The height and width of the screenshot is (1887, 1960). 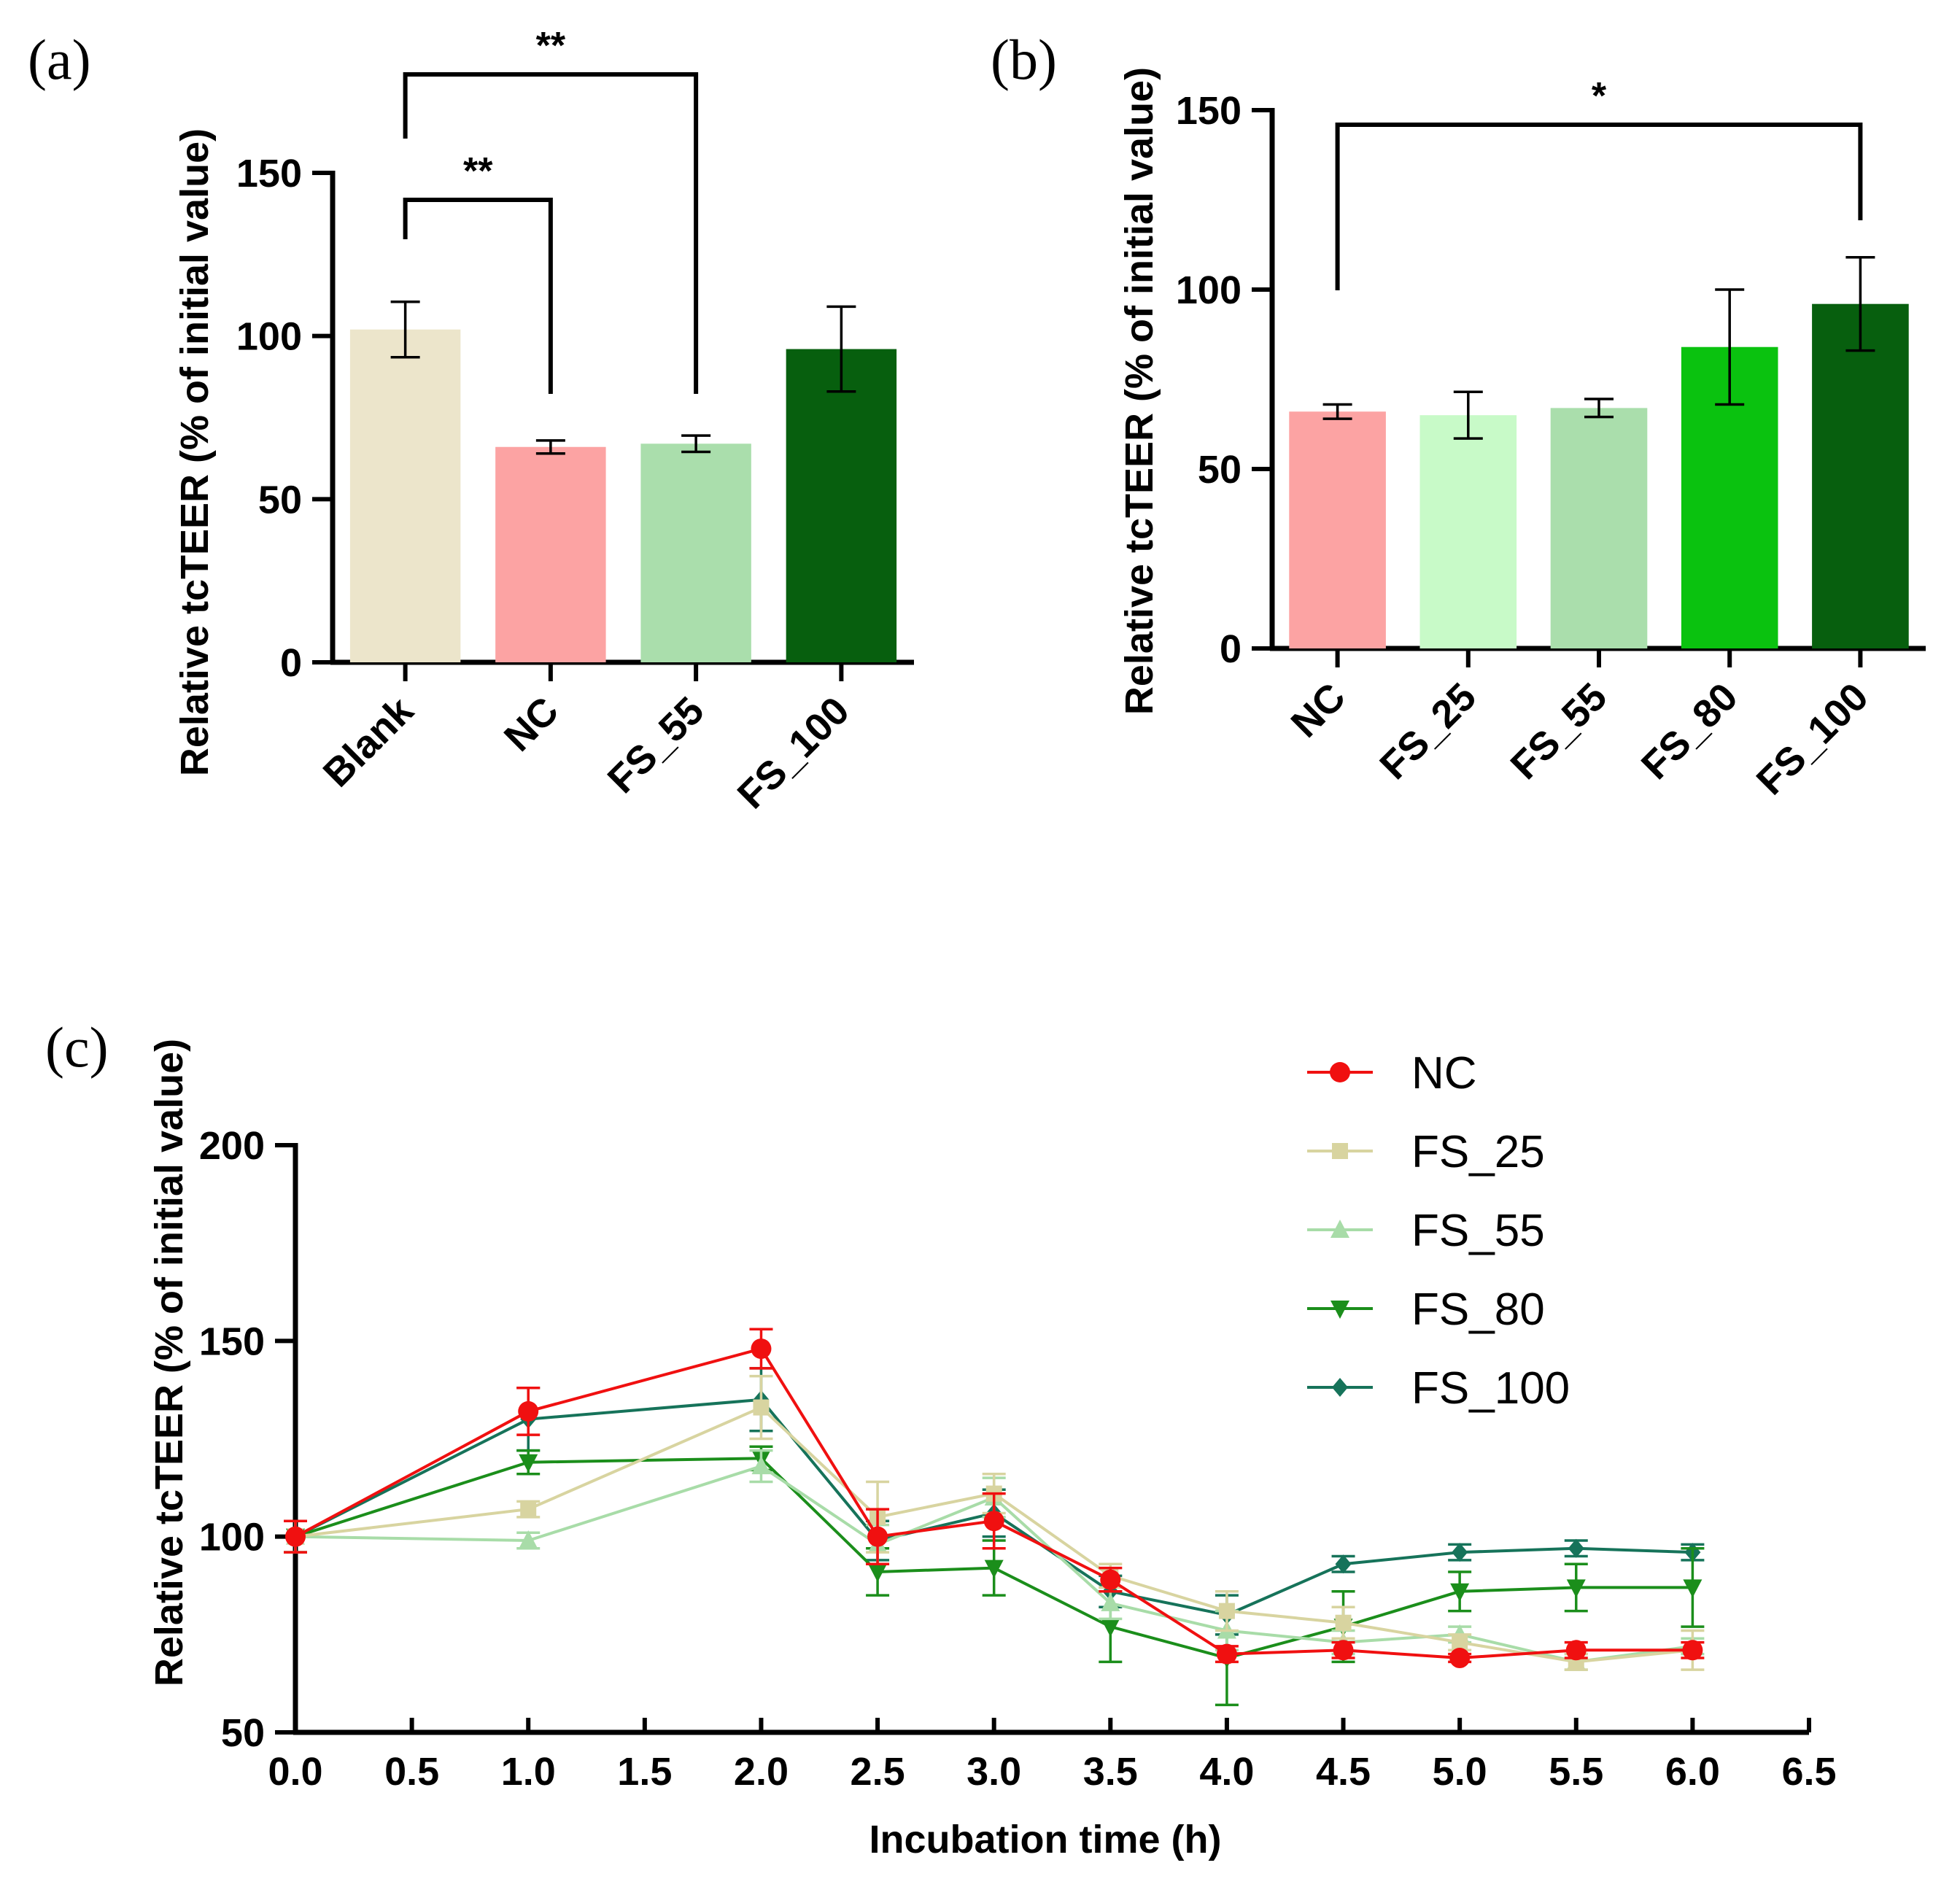 I want to click on x-tick-label: FS_25, so click(x=1427, y=731).